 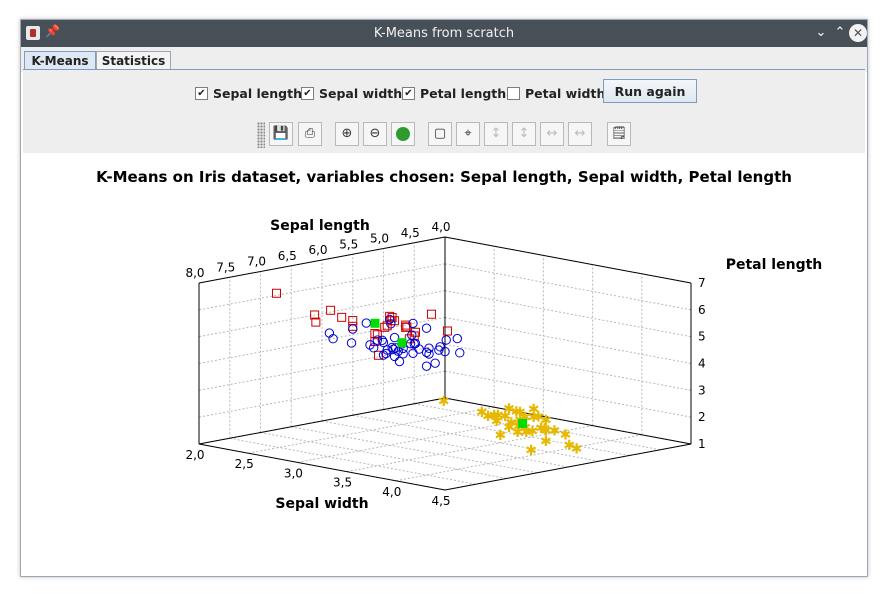 What do you see at coordinates (244, 464) in the screenshot?
I see `y-tick-label: 2,5` at bounding box center [244, 464].